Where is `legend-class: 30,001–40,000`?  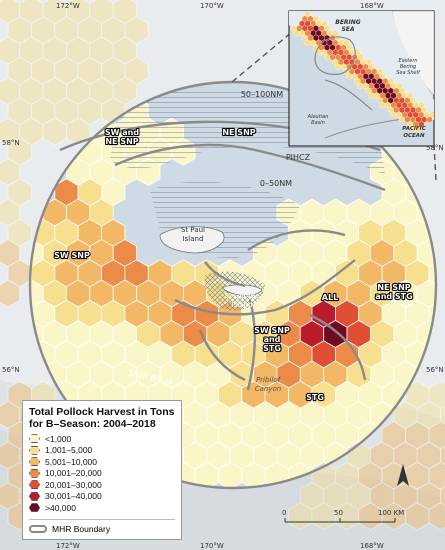
legend-class: 30,001–40,000 is located at coordinates (102, 497).